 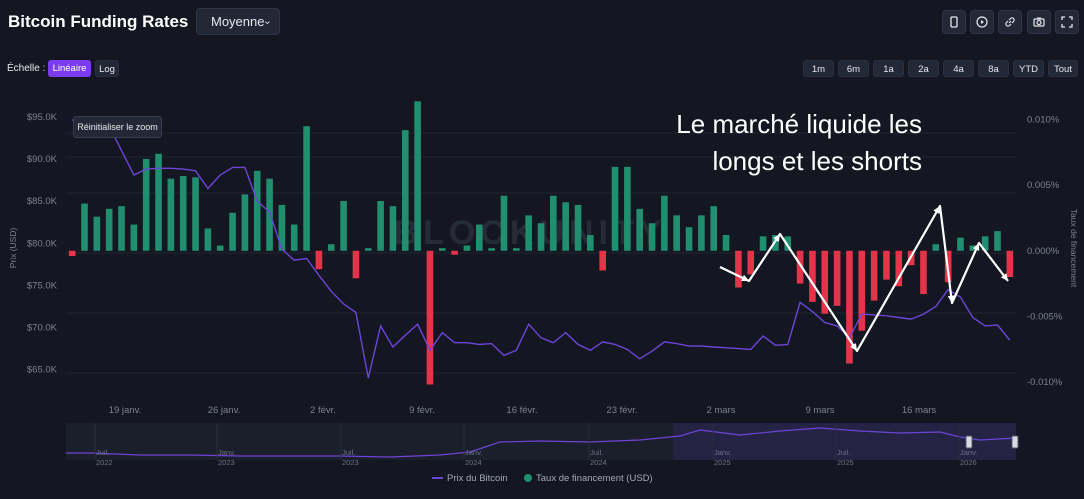 I want to click on range-button-tout: Tout, so click(x=1063, y=68).